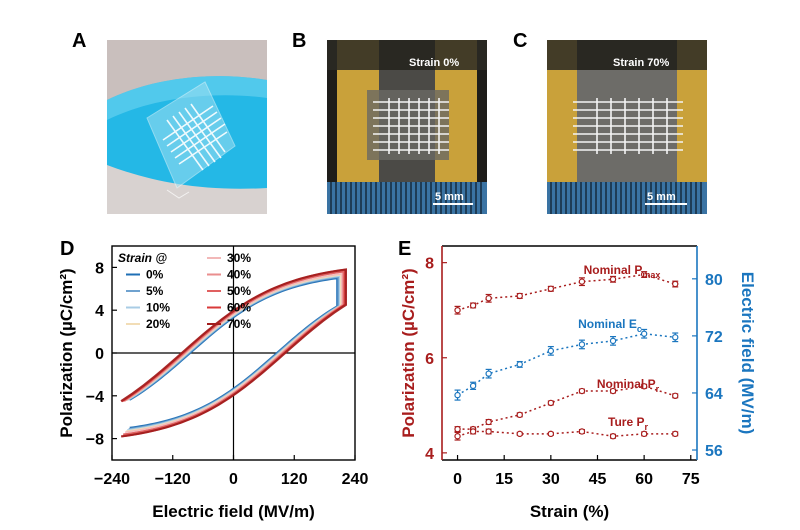  I want to click on x-tick-label: 75, so click(691, 479).